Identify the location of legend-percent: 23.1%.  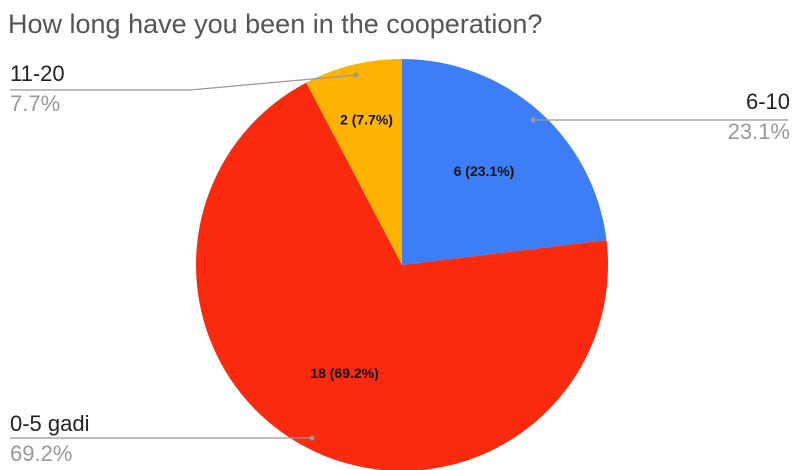
(759, 131).